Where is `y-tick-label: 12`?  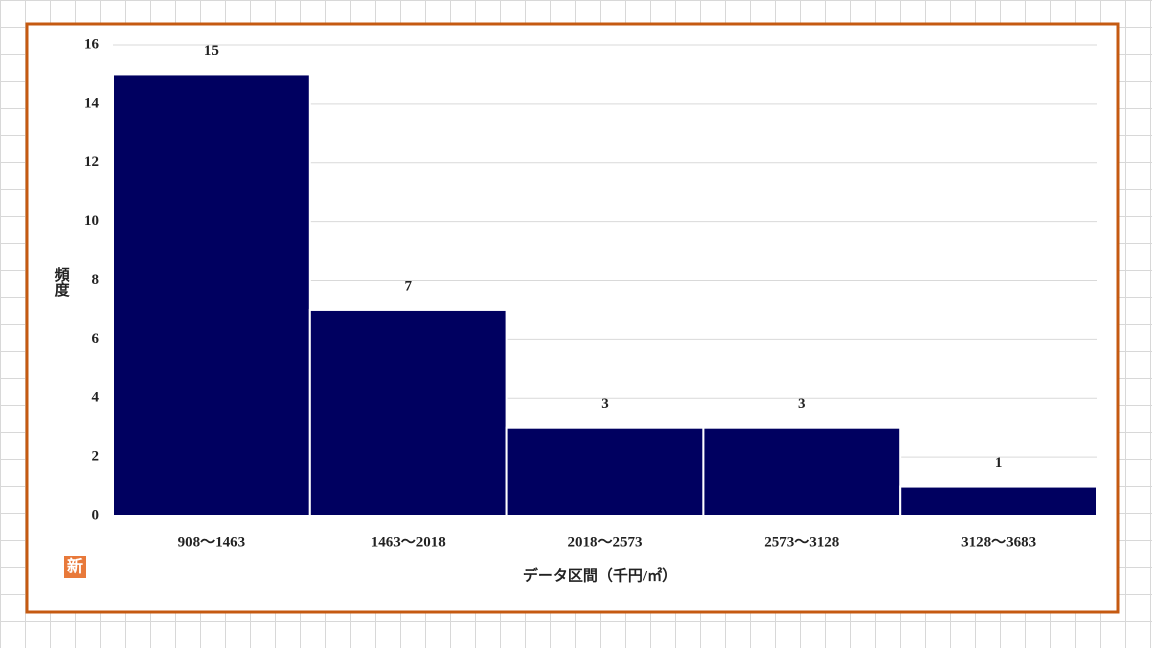 y-tick-label: 12 is located at coordinates (91, 162).